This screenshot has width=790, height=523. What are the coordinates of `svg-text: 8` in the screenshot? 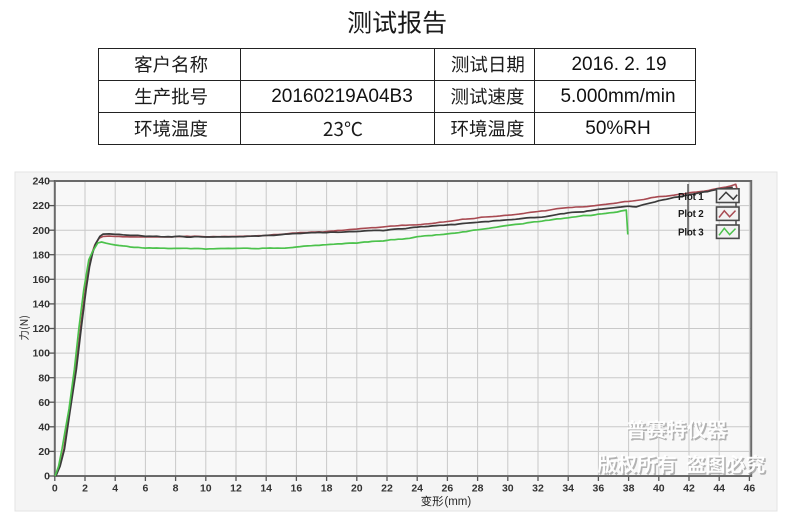 It's located at (176, 489).